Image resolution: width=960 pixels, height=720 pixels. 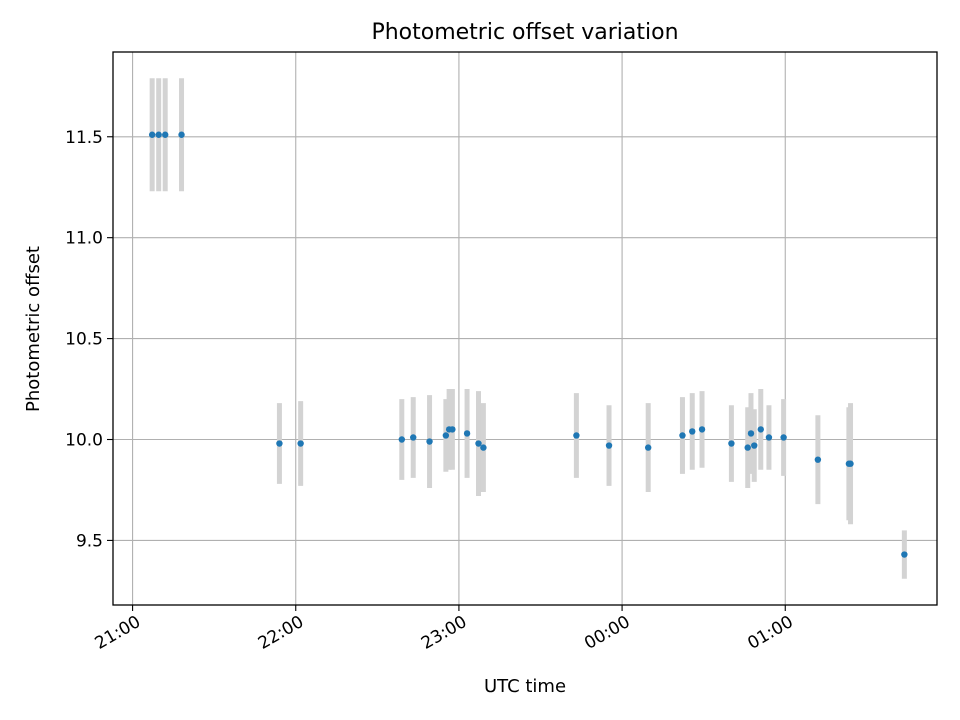 I want to click on y-tick-label: 11.0, so click(x=84, y=239).